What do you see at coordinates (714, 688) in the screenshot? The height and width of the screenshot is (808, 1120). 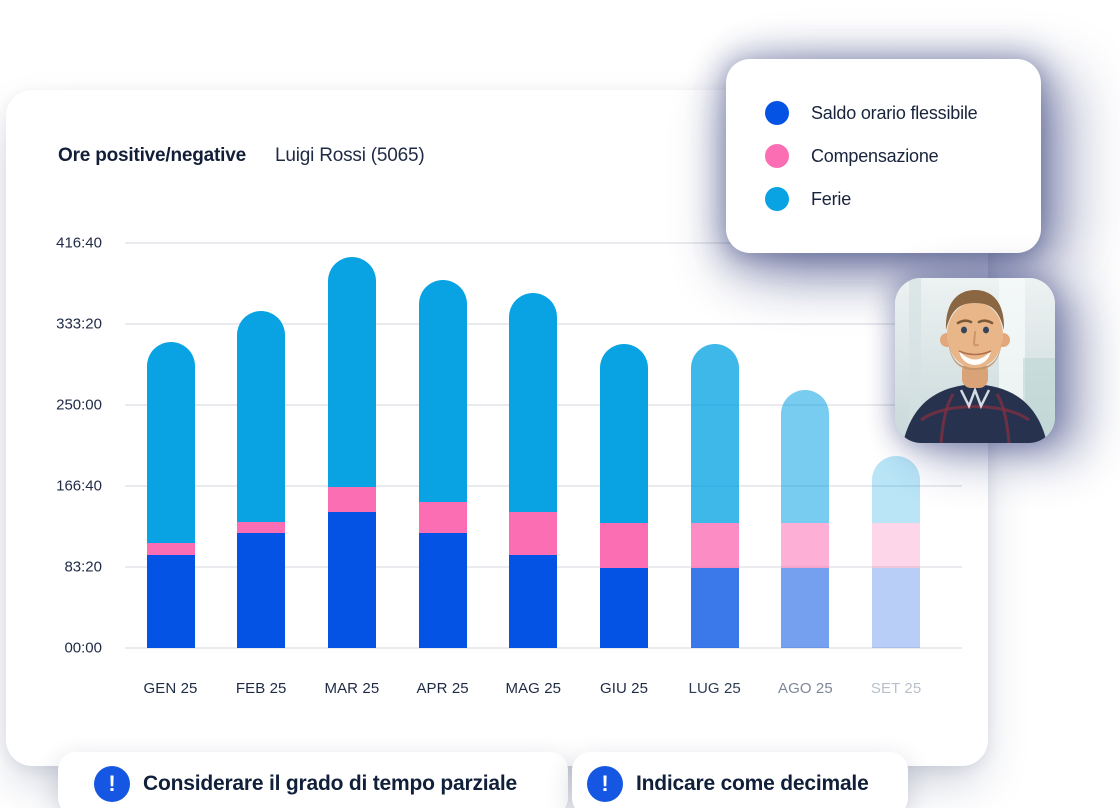 I see `x-axis-label-lug-25: LUG 25` at bounding box center [714, 688].